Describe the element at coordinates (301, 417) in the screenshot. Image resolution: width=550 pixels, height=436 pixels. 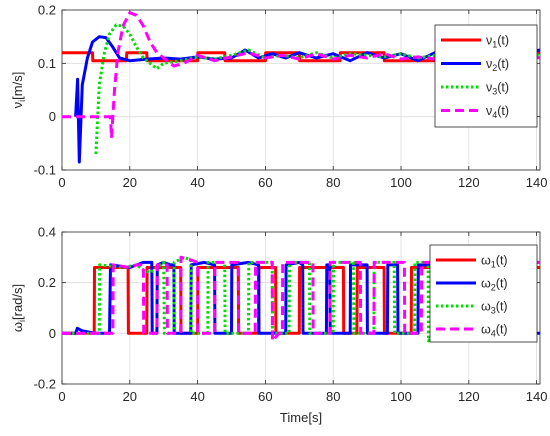
I see `x-axis-label: Time[s]` at that location.